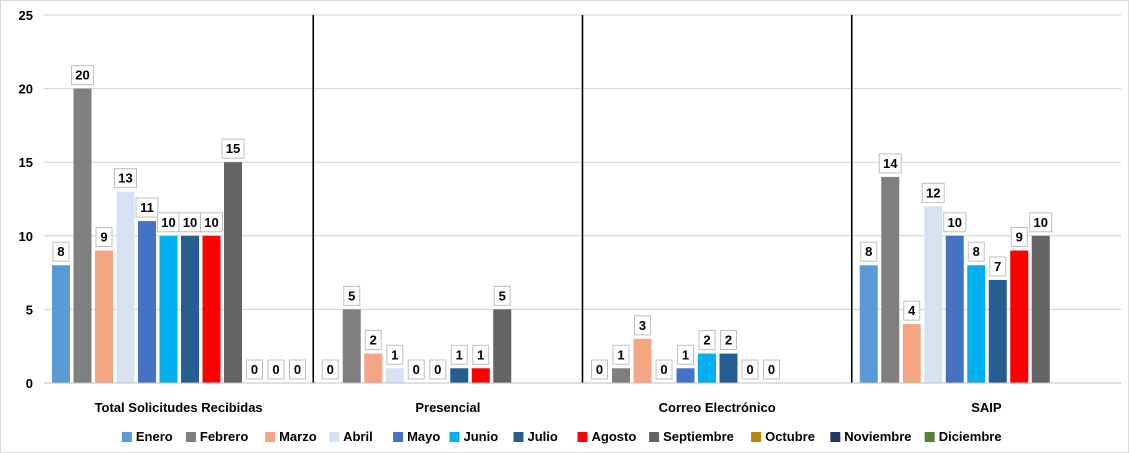  What do you see at coordinates (438, 369) in the screenshot?
I see `data-label-box-junio-presencial` at bounding box center [438, 369].